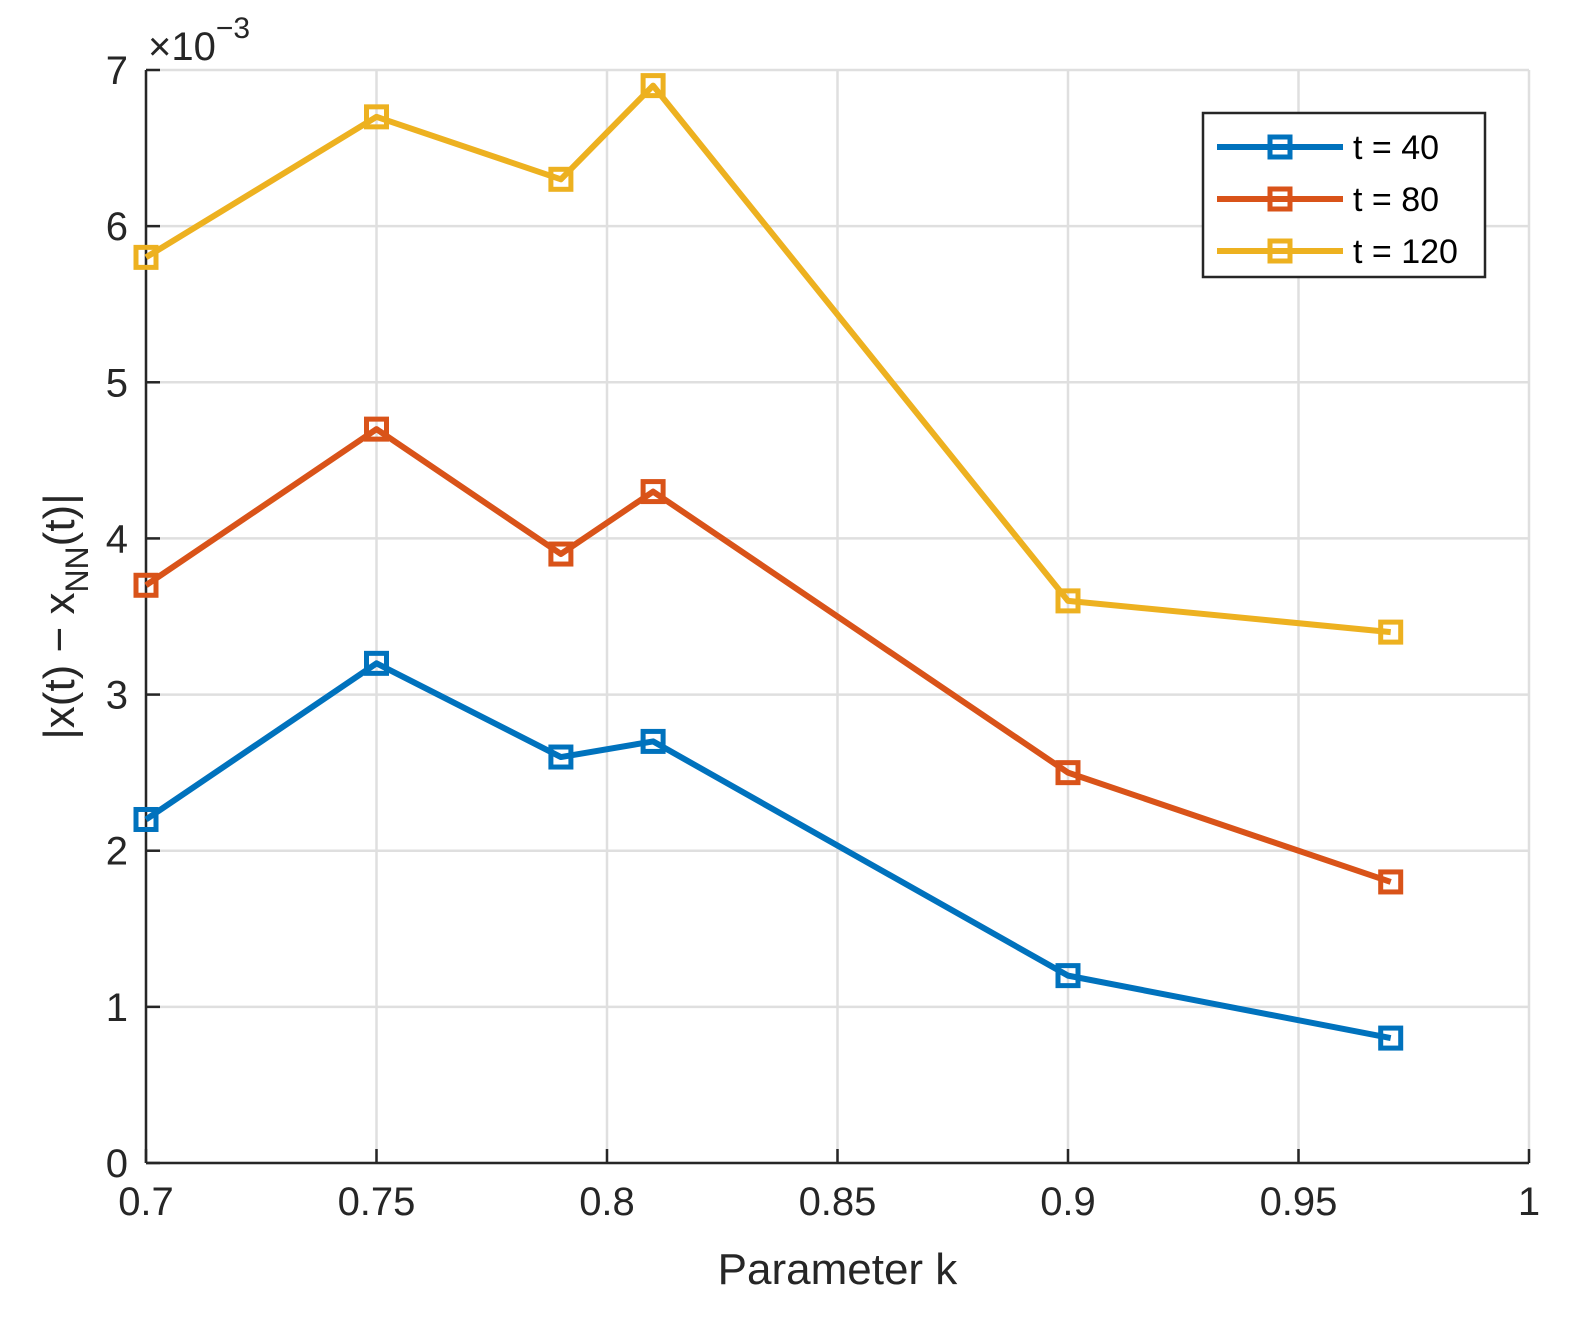  Describe the element at coordinates (117, 1008) in the screenshot. I see `y-tick-label: 1` at that location.